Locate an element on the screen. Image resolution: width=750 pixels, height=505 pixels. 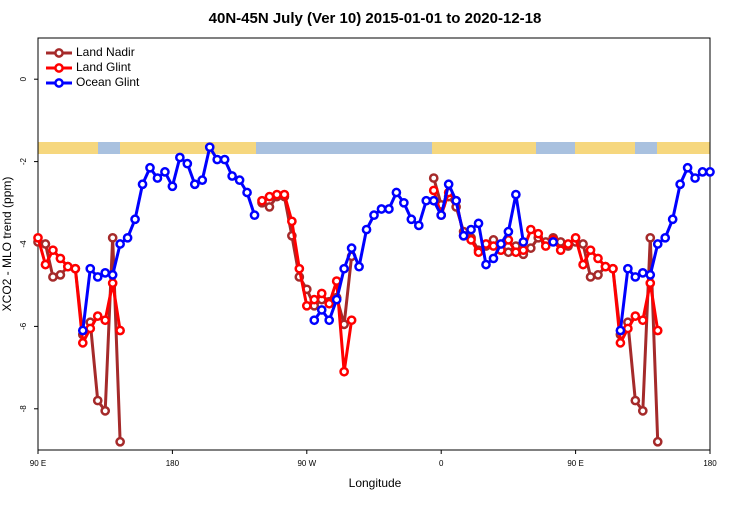
legend-label: Land Nadir is located at coordinates (105, 52).